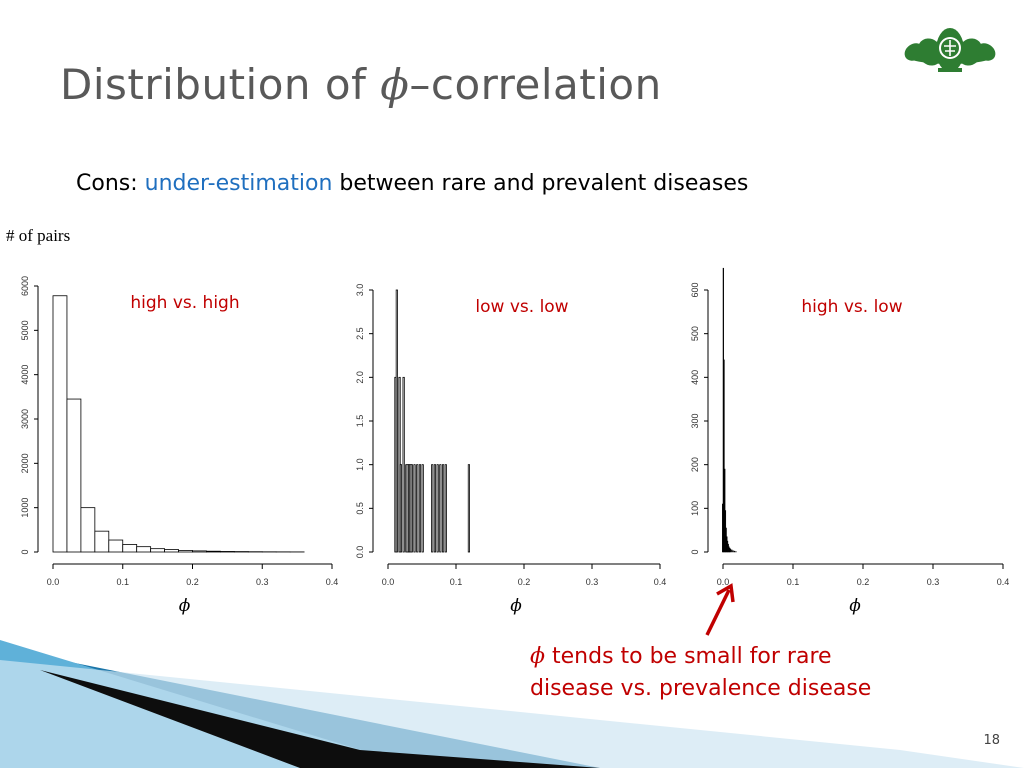 This screenshot has height=768, width=1024. Describe the element at coordinates (360, 508) in the screenshot. I see `y-tick-label: 0.5` at that location.